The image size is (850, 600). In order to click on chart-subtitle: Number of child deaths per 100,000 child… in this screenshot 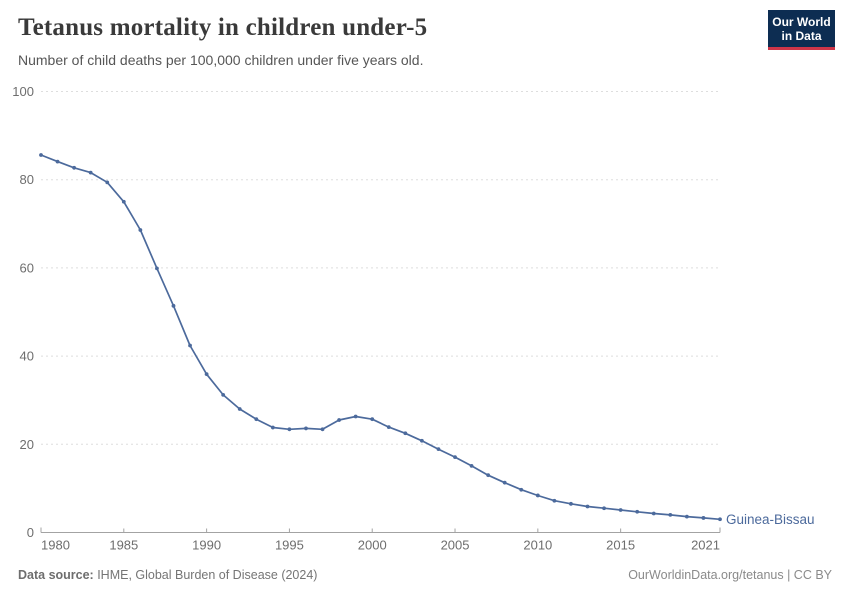, I will do `click(221, 60)`.